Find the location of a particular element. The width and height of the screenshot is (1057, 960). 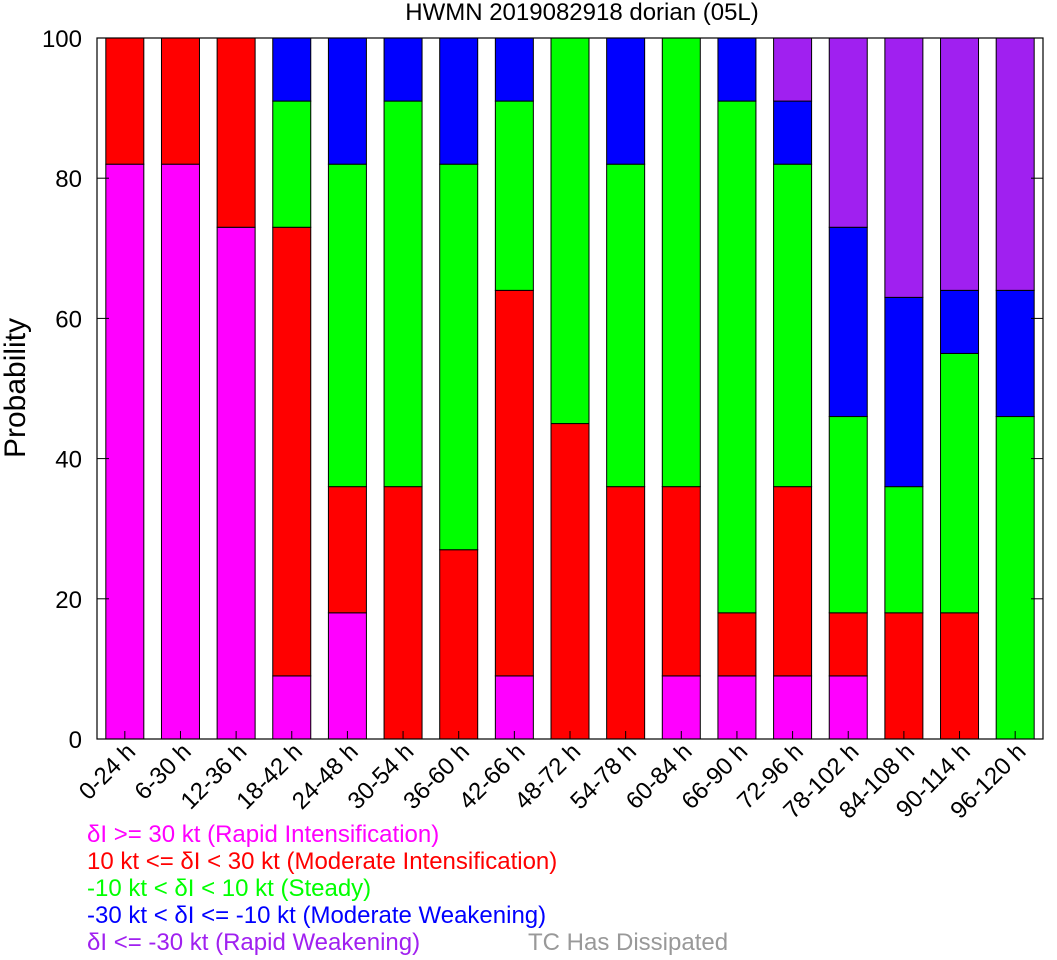

y-tick-label: 20 is located at coordinates (68, 600).